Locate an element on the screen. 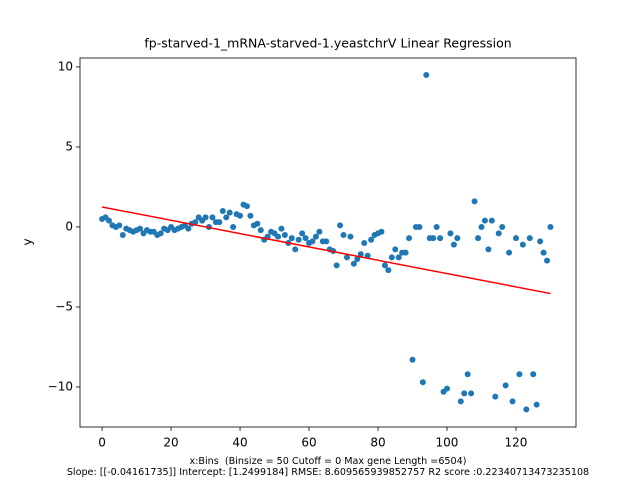 This screenshot has width=640, height=480. regression-line is located at coordinates (326, 250).